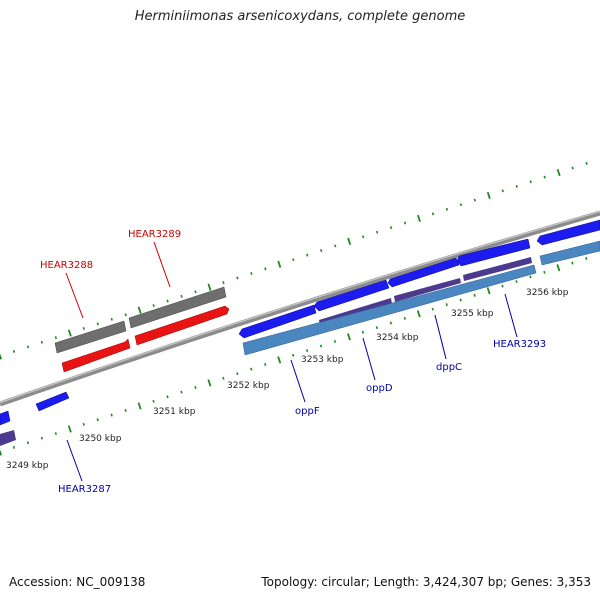  I want to click on gene-label-hear3287: HEAR3287, so click(84, 489).